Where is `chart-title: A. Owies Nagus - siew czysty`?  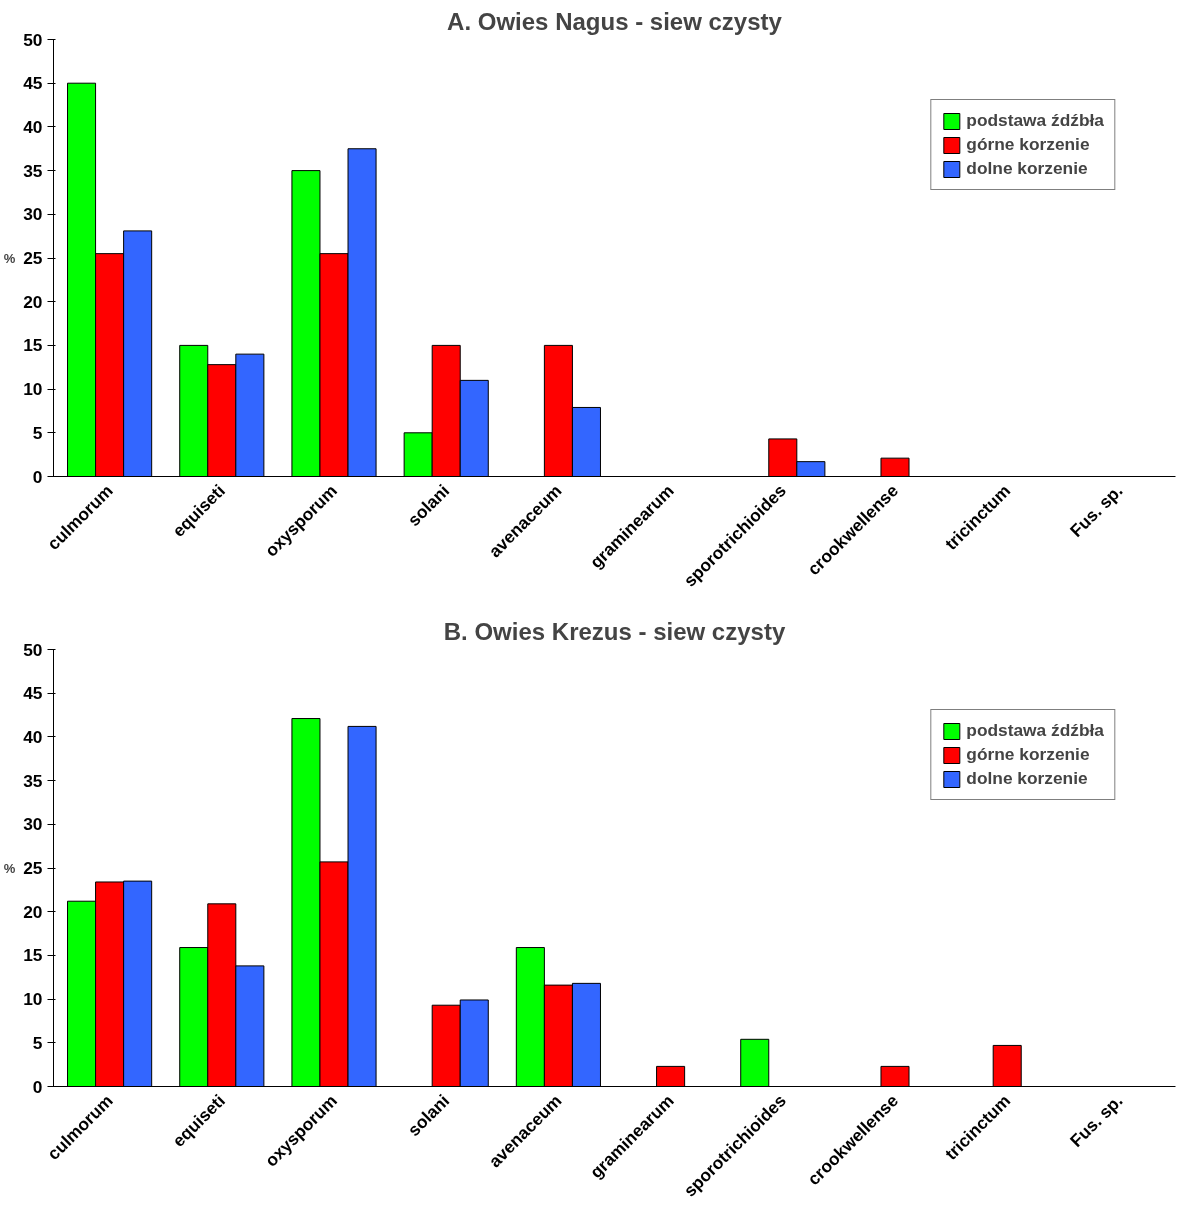 chart-title: A. Owies Nagus - siew czysty is located at coordinates (615, 21).